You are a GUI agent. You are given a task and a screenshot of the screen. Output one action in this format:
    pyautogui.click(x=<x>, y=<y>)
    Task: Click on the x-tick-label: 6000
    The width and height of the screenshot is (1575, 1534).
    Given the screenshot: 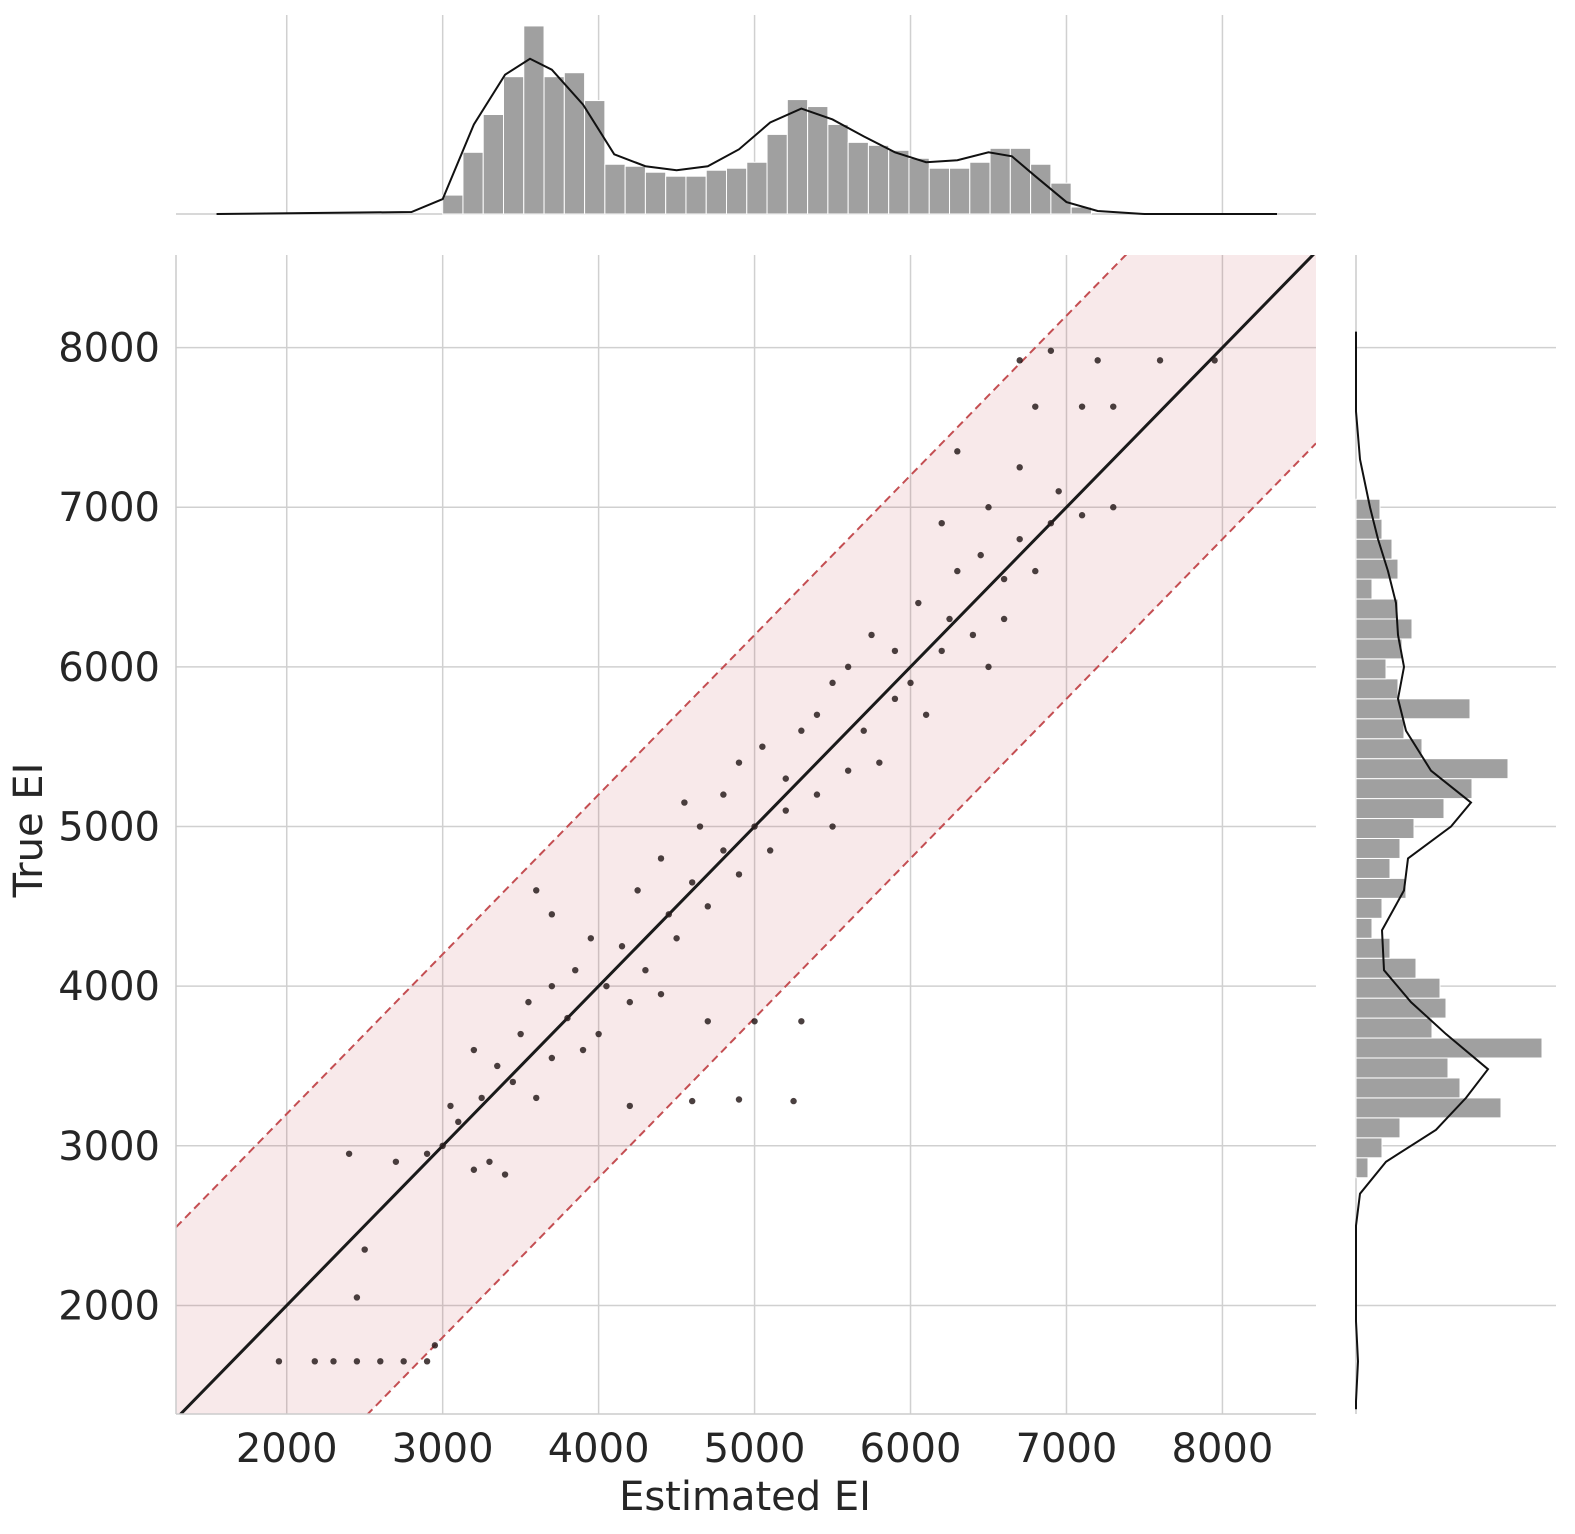 What is the action you would take?
    pyautogui.click(x=911, y=1449)
    